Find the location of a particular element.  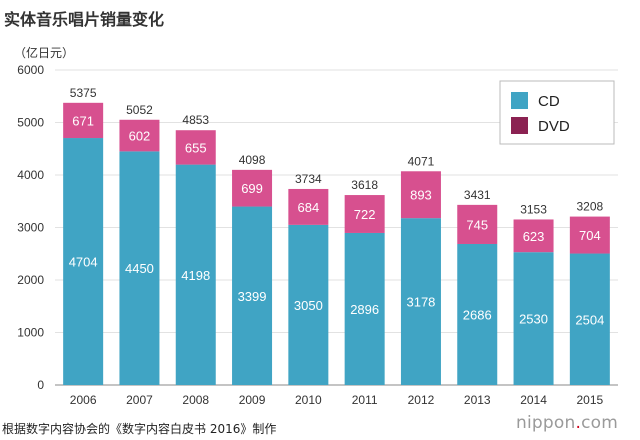

brand-logo: nippon.com is located at coordinates (567, 423).